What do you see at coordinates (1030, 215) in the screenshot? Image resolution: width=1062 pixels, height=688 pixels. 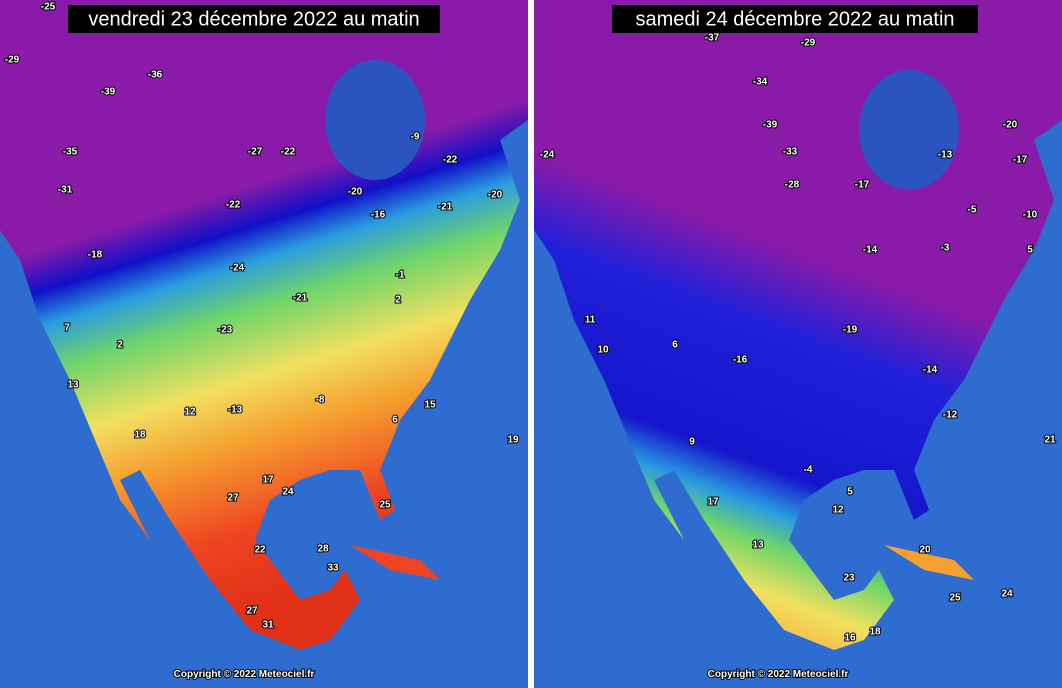 I see `temperature-label: -10` at bounding box center [1030, 215].